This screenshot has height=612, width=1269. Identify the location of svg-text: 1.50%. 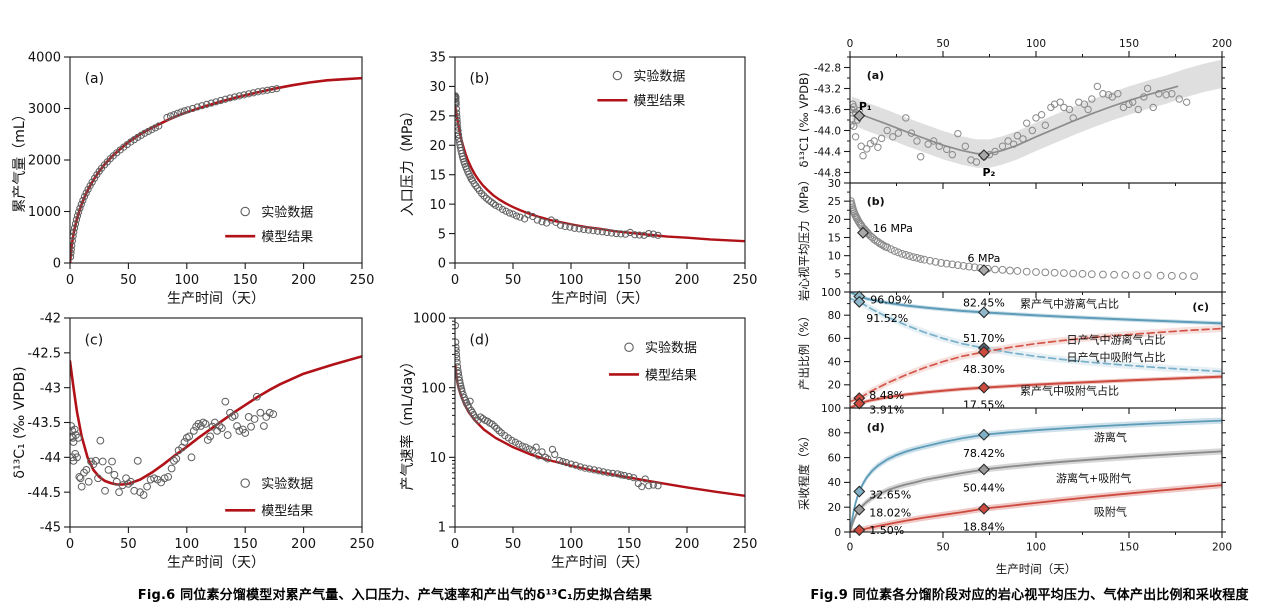
(886, 530).